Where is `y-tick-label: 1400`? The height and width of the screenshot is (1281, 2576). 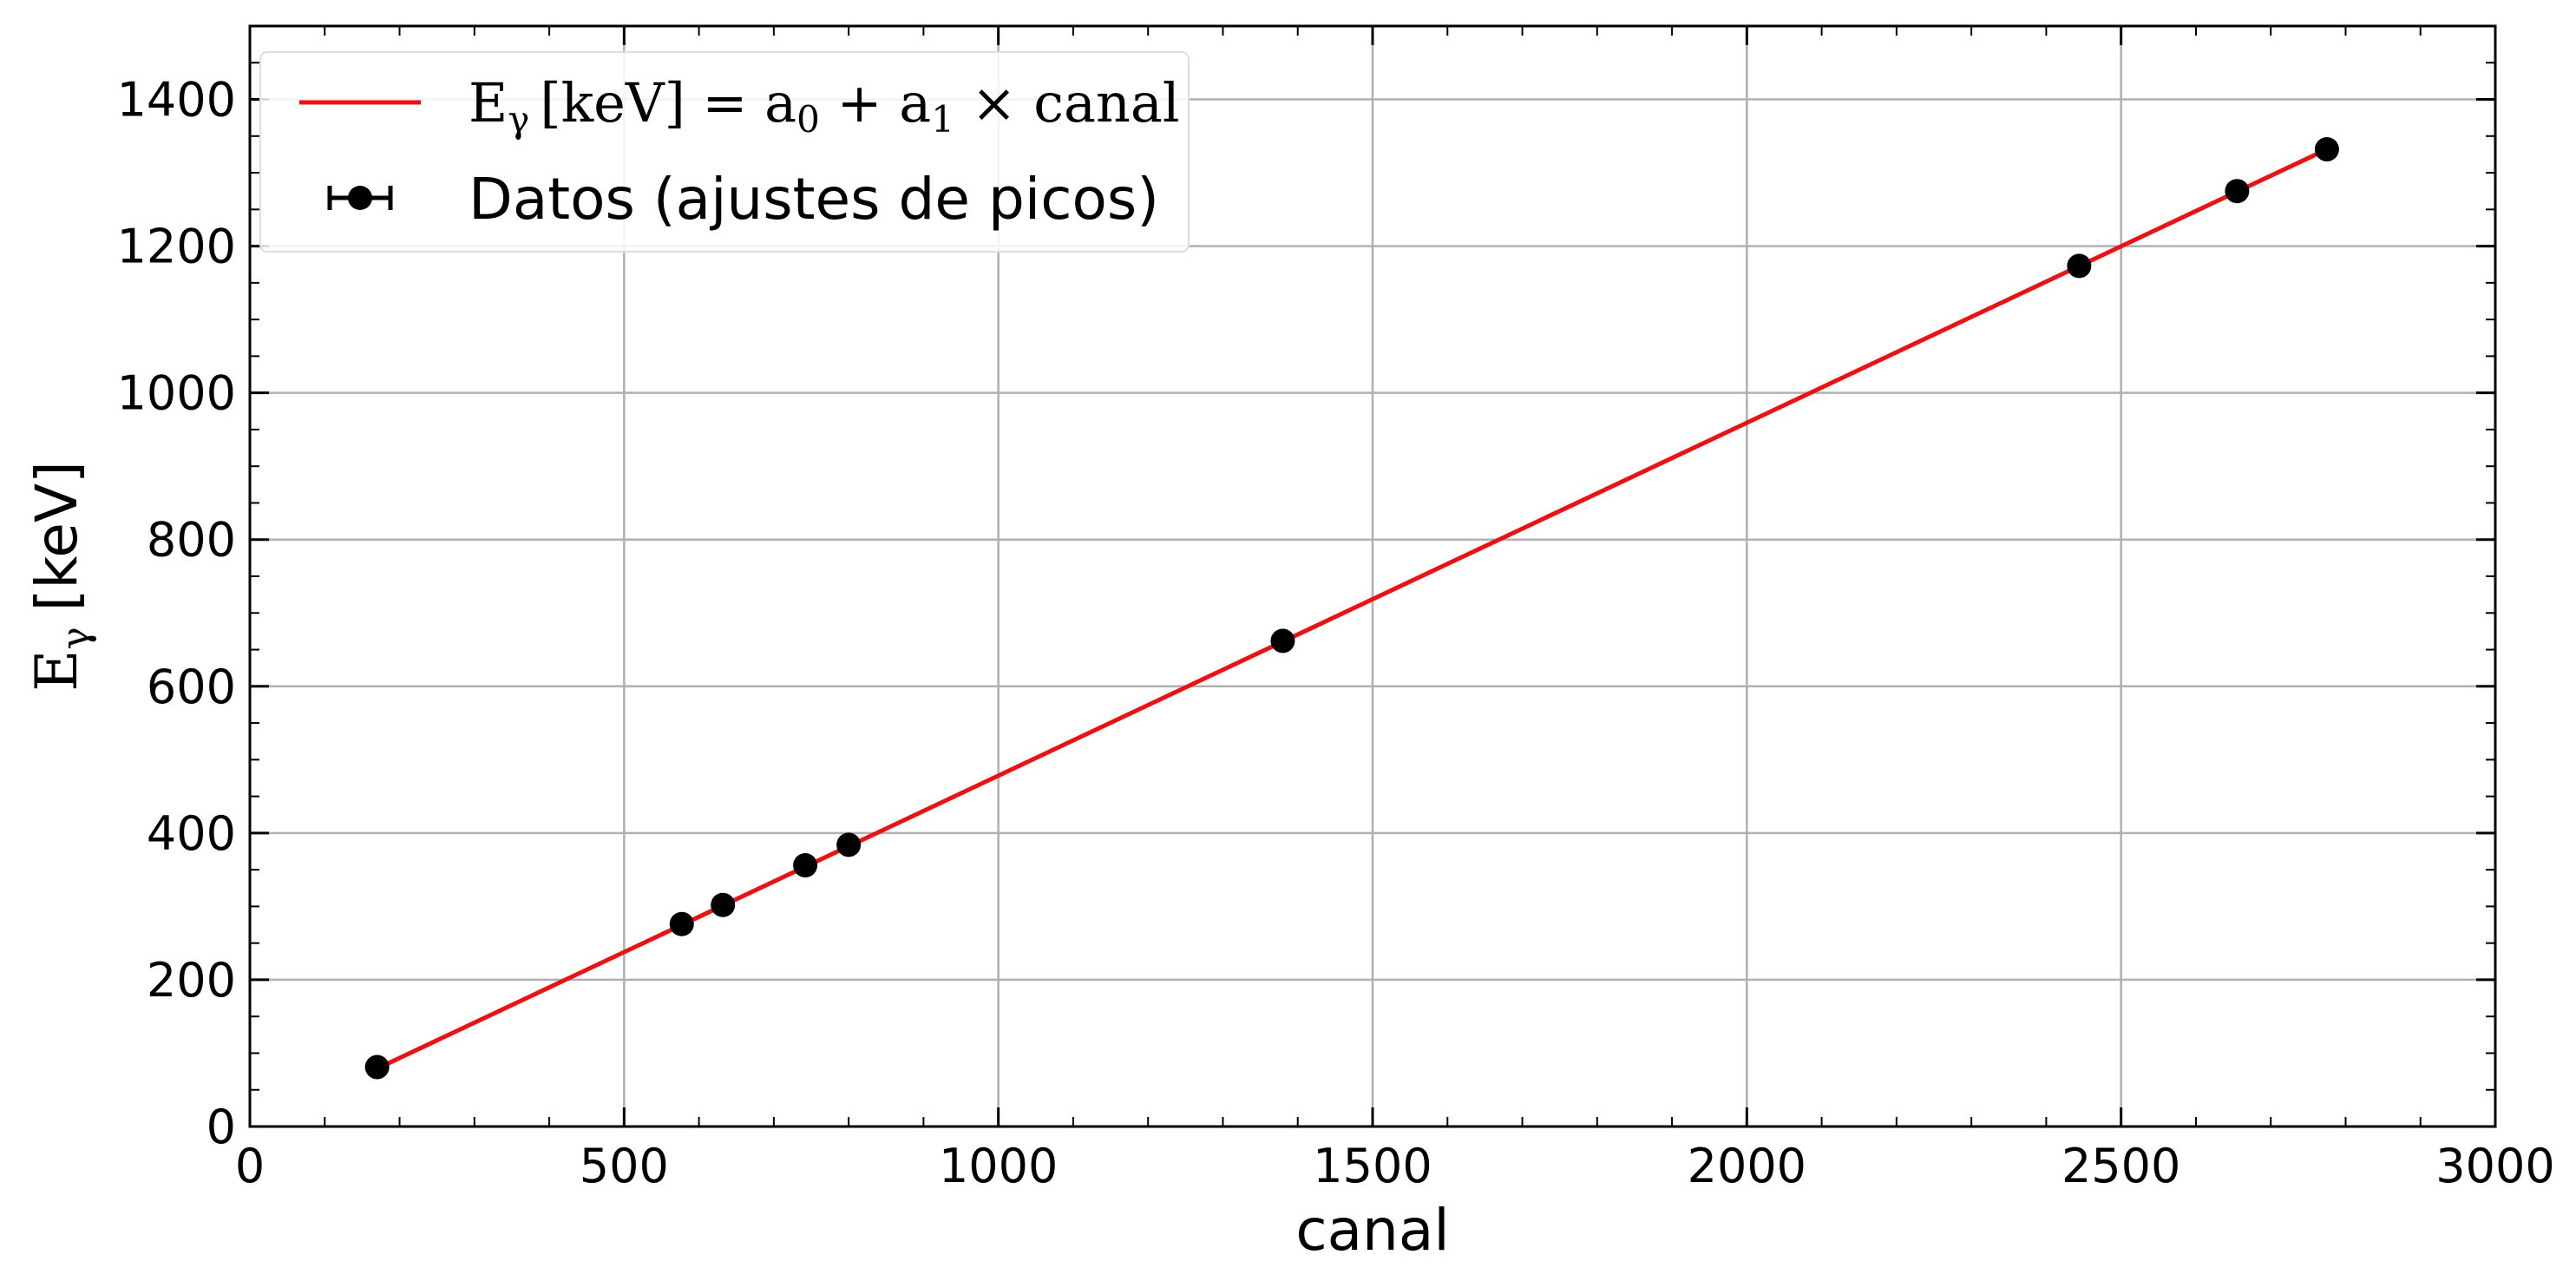 y-tick-label: 1400 is located at coordinates (176, 100).